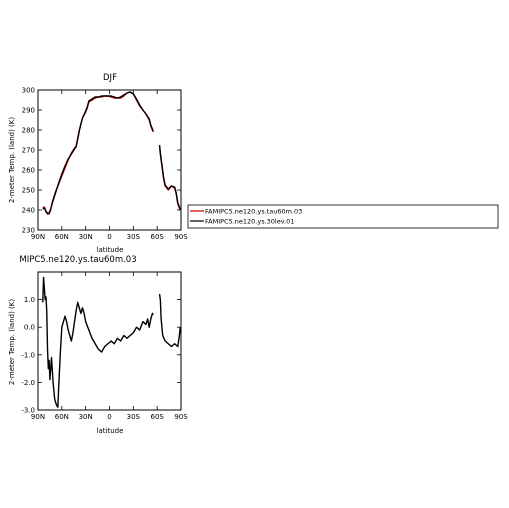 The width and height of the screenshot is (509, 508). I want to click on y-tick-label: 250, so click(28, 191).